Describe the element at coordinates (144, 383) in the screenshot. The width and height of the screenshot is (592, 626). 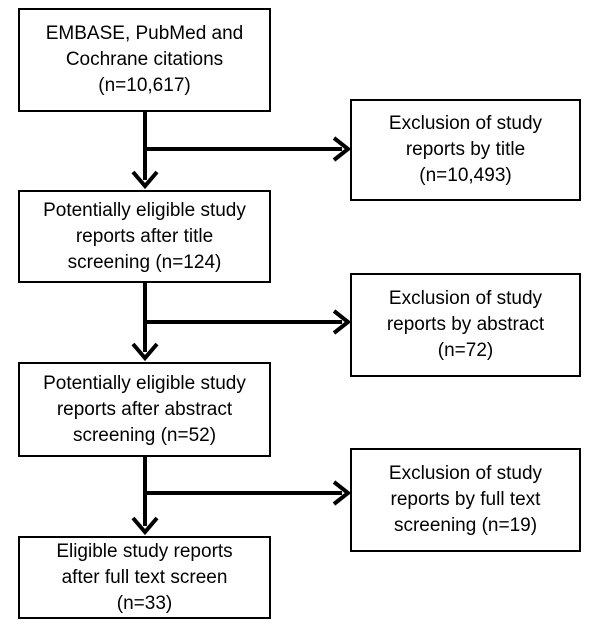
I see `box-after-abstract-line-1: Potentially eligible study` at that location.